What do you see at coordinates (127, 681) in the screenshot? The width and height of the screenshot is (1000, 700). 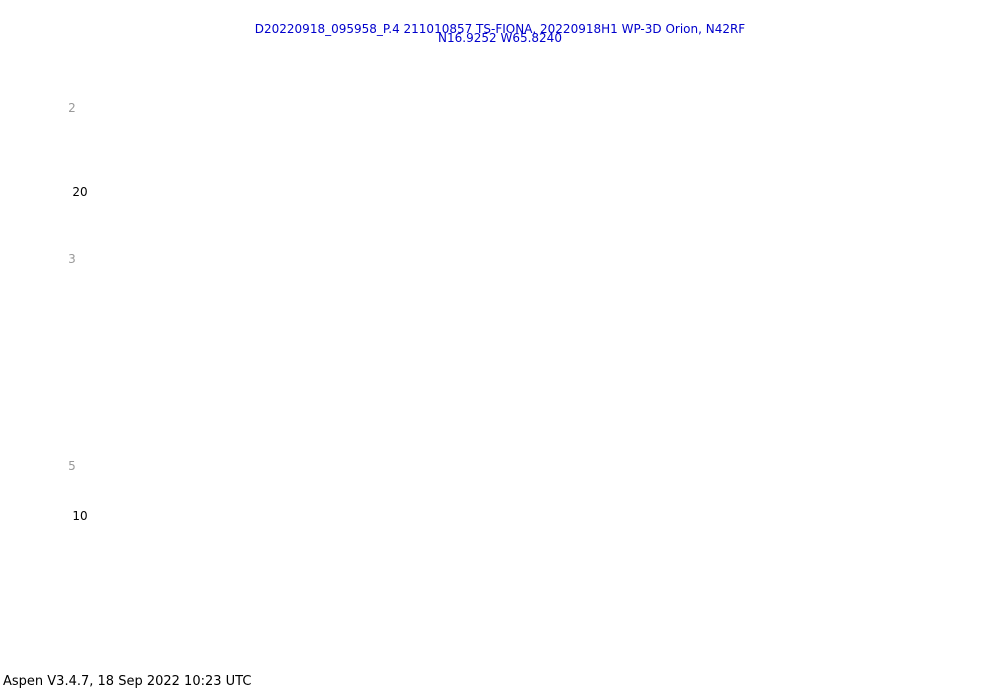 I see `footer-version: Aspen V3.4.7, 18 Sep 2022 10:23 UTC` at bounding box center [127, 681].